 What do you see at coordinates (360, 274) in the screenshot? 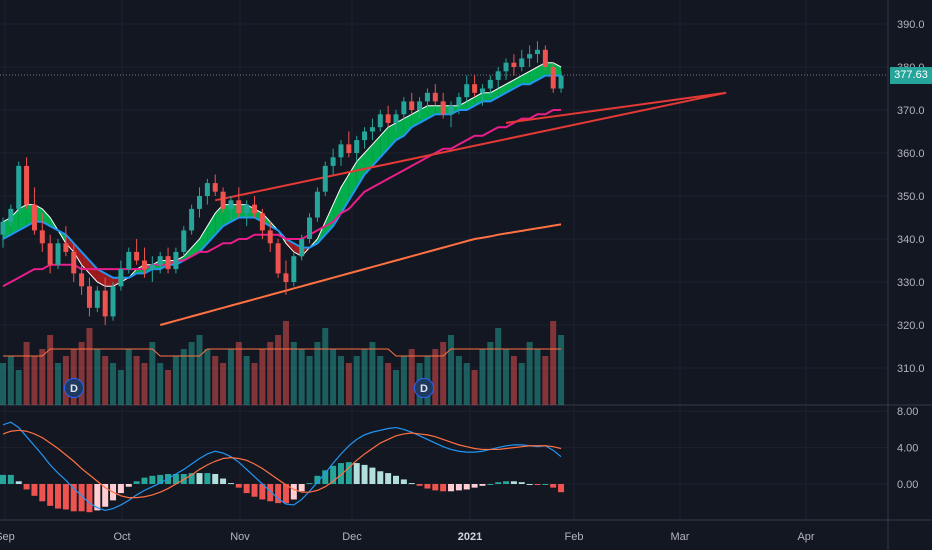
I see `moving-average-line` at bounding box center [360, 274].